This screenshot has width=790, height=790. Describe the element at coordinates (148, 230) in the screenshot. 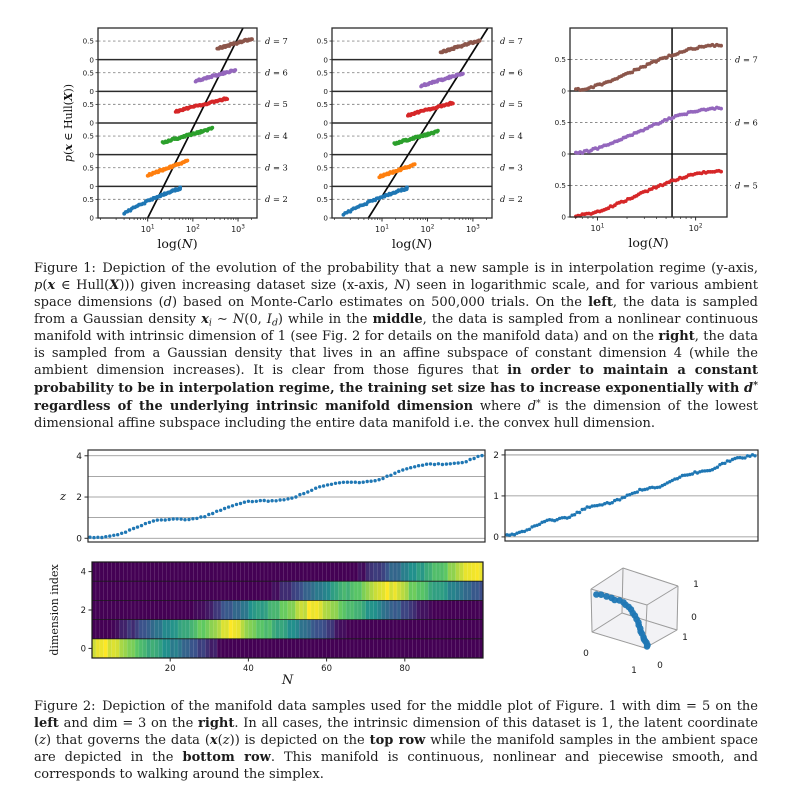

I see `svg-text: 101` at that location.